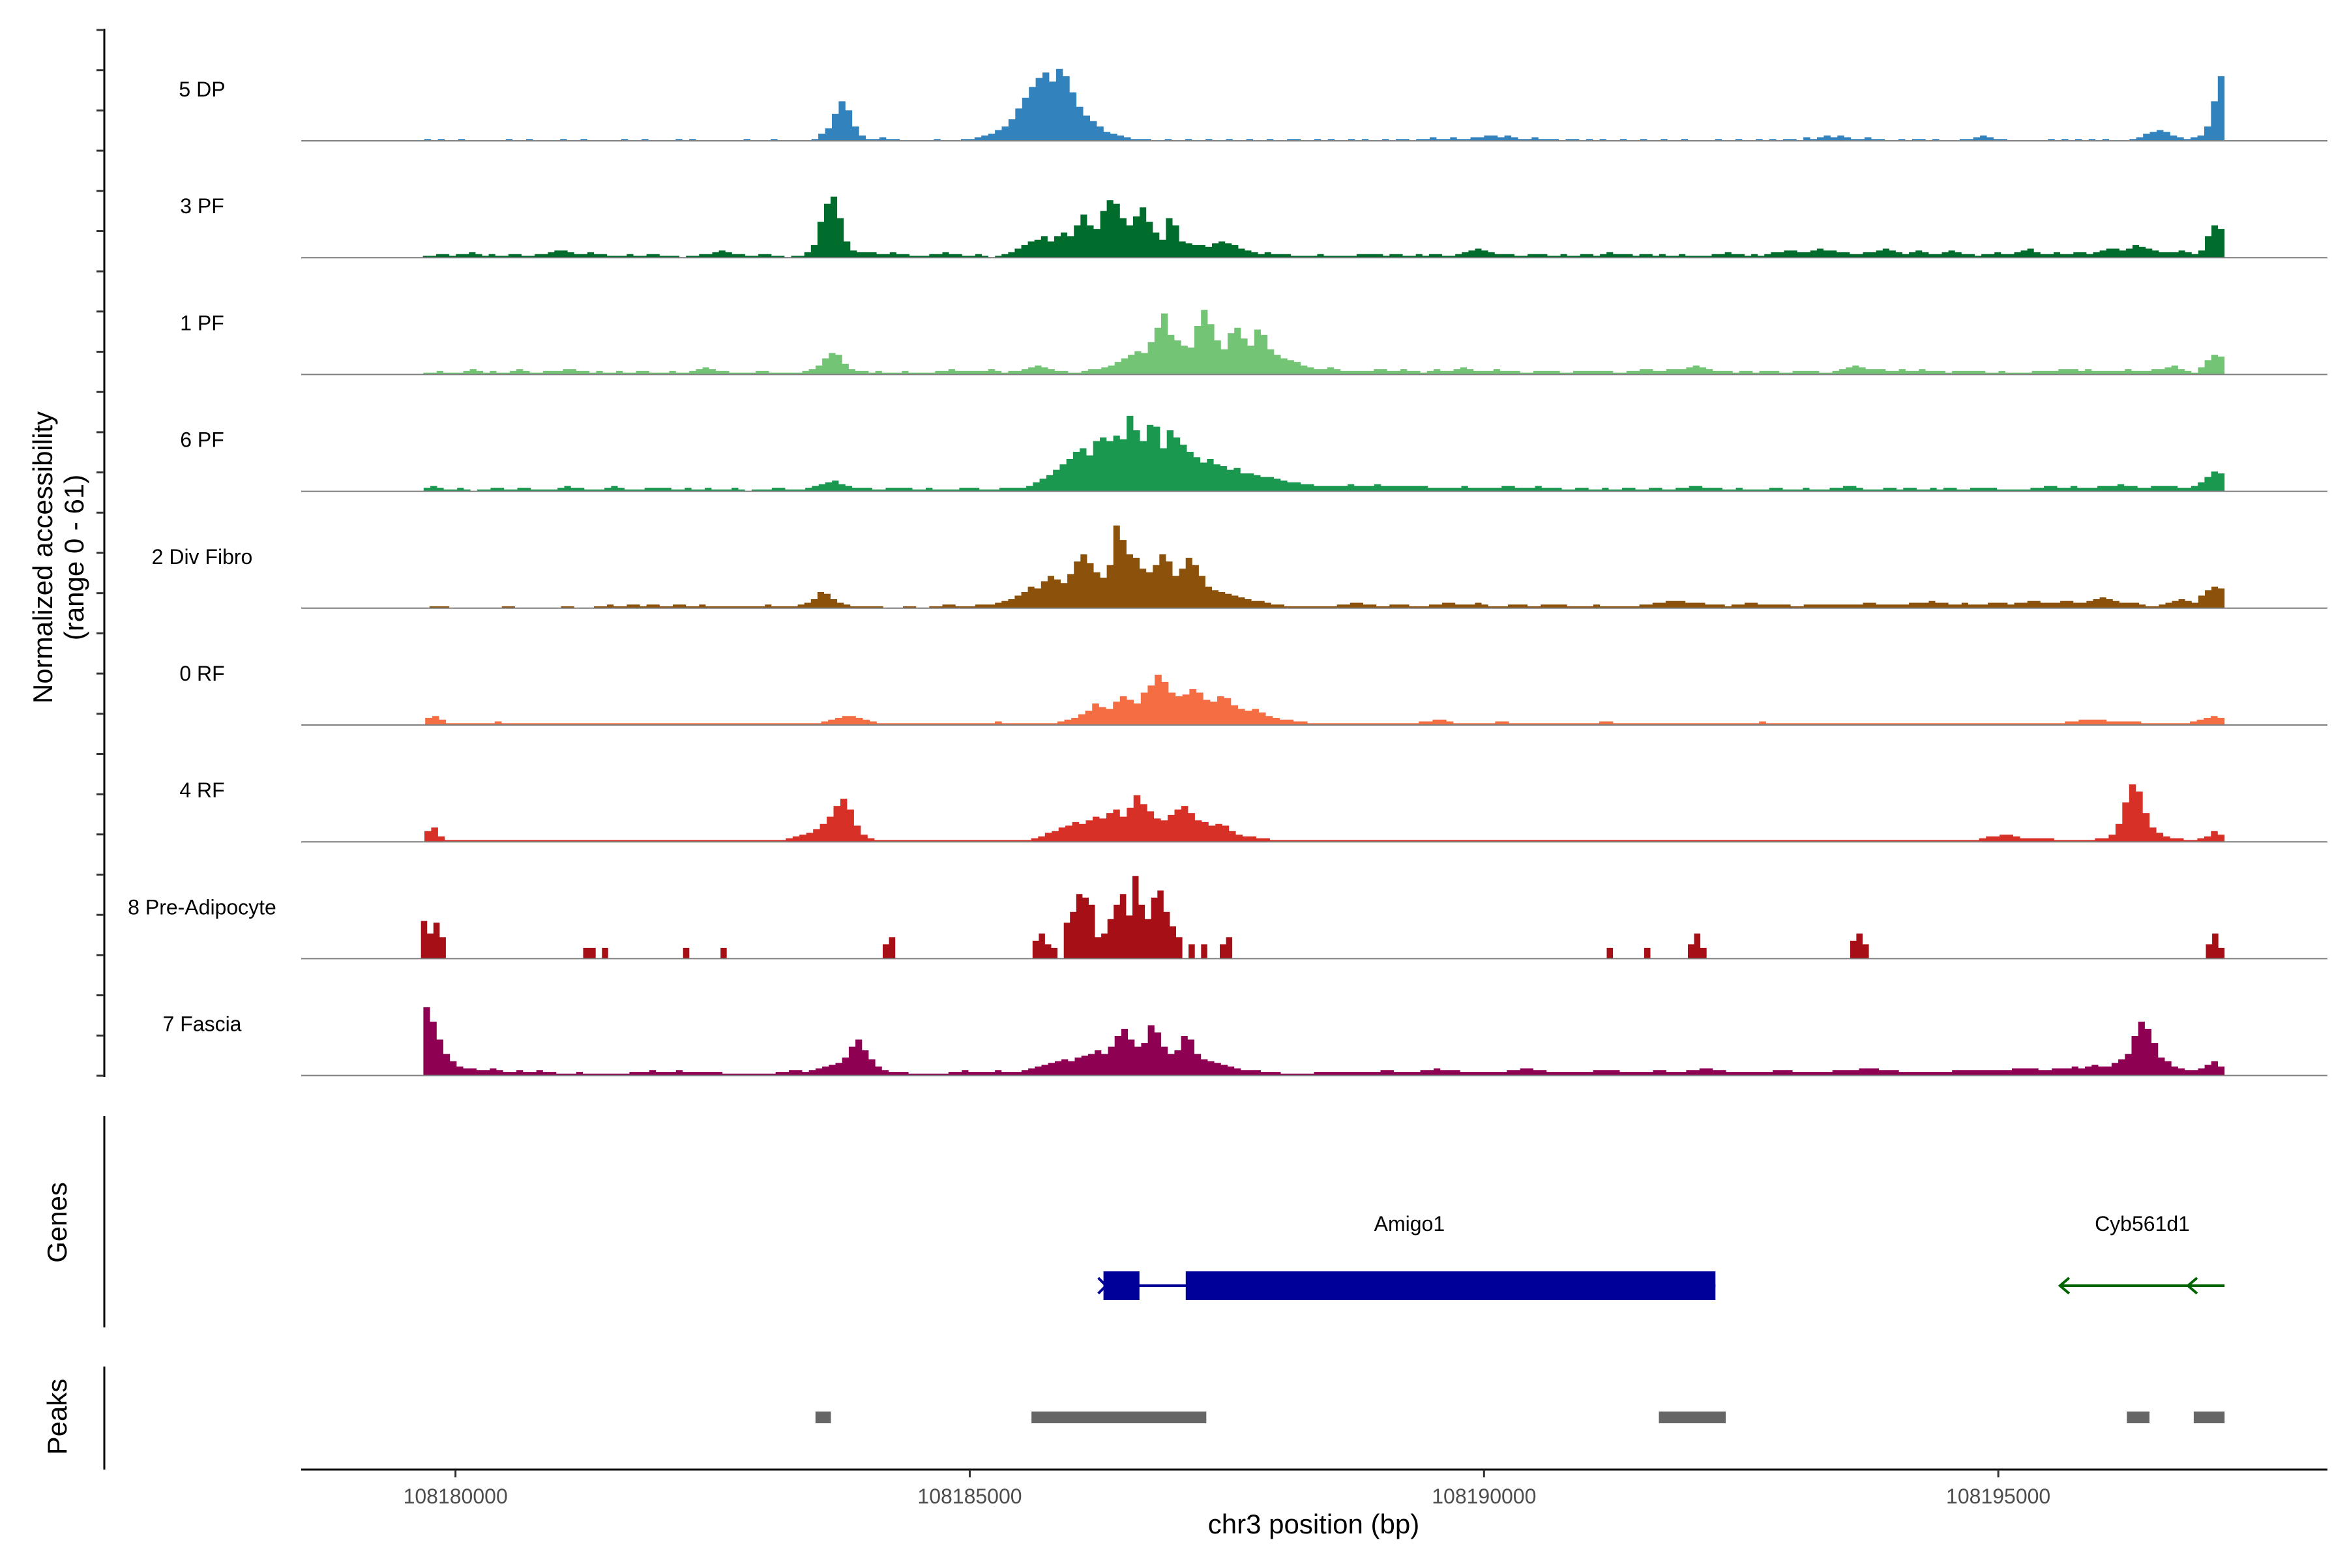  What do you see at coordinates (57, 1417) in the screenshot?
I see `peaks-track-title: Peaks` at bounding box center [57, 1417].